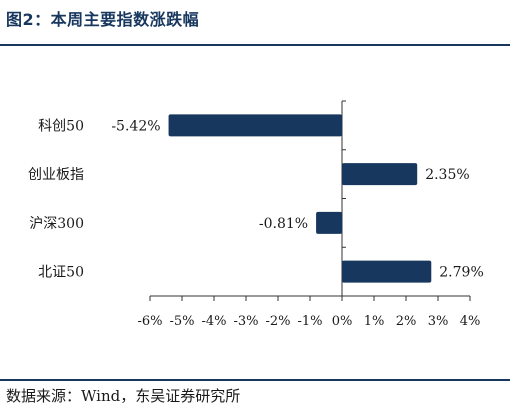 Image resolution: width=510 pixels, height=413 pixels. Describe the element at coordinates (181, 321) in the screenshot. I see `x-tick-label: -5%` at that location.